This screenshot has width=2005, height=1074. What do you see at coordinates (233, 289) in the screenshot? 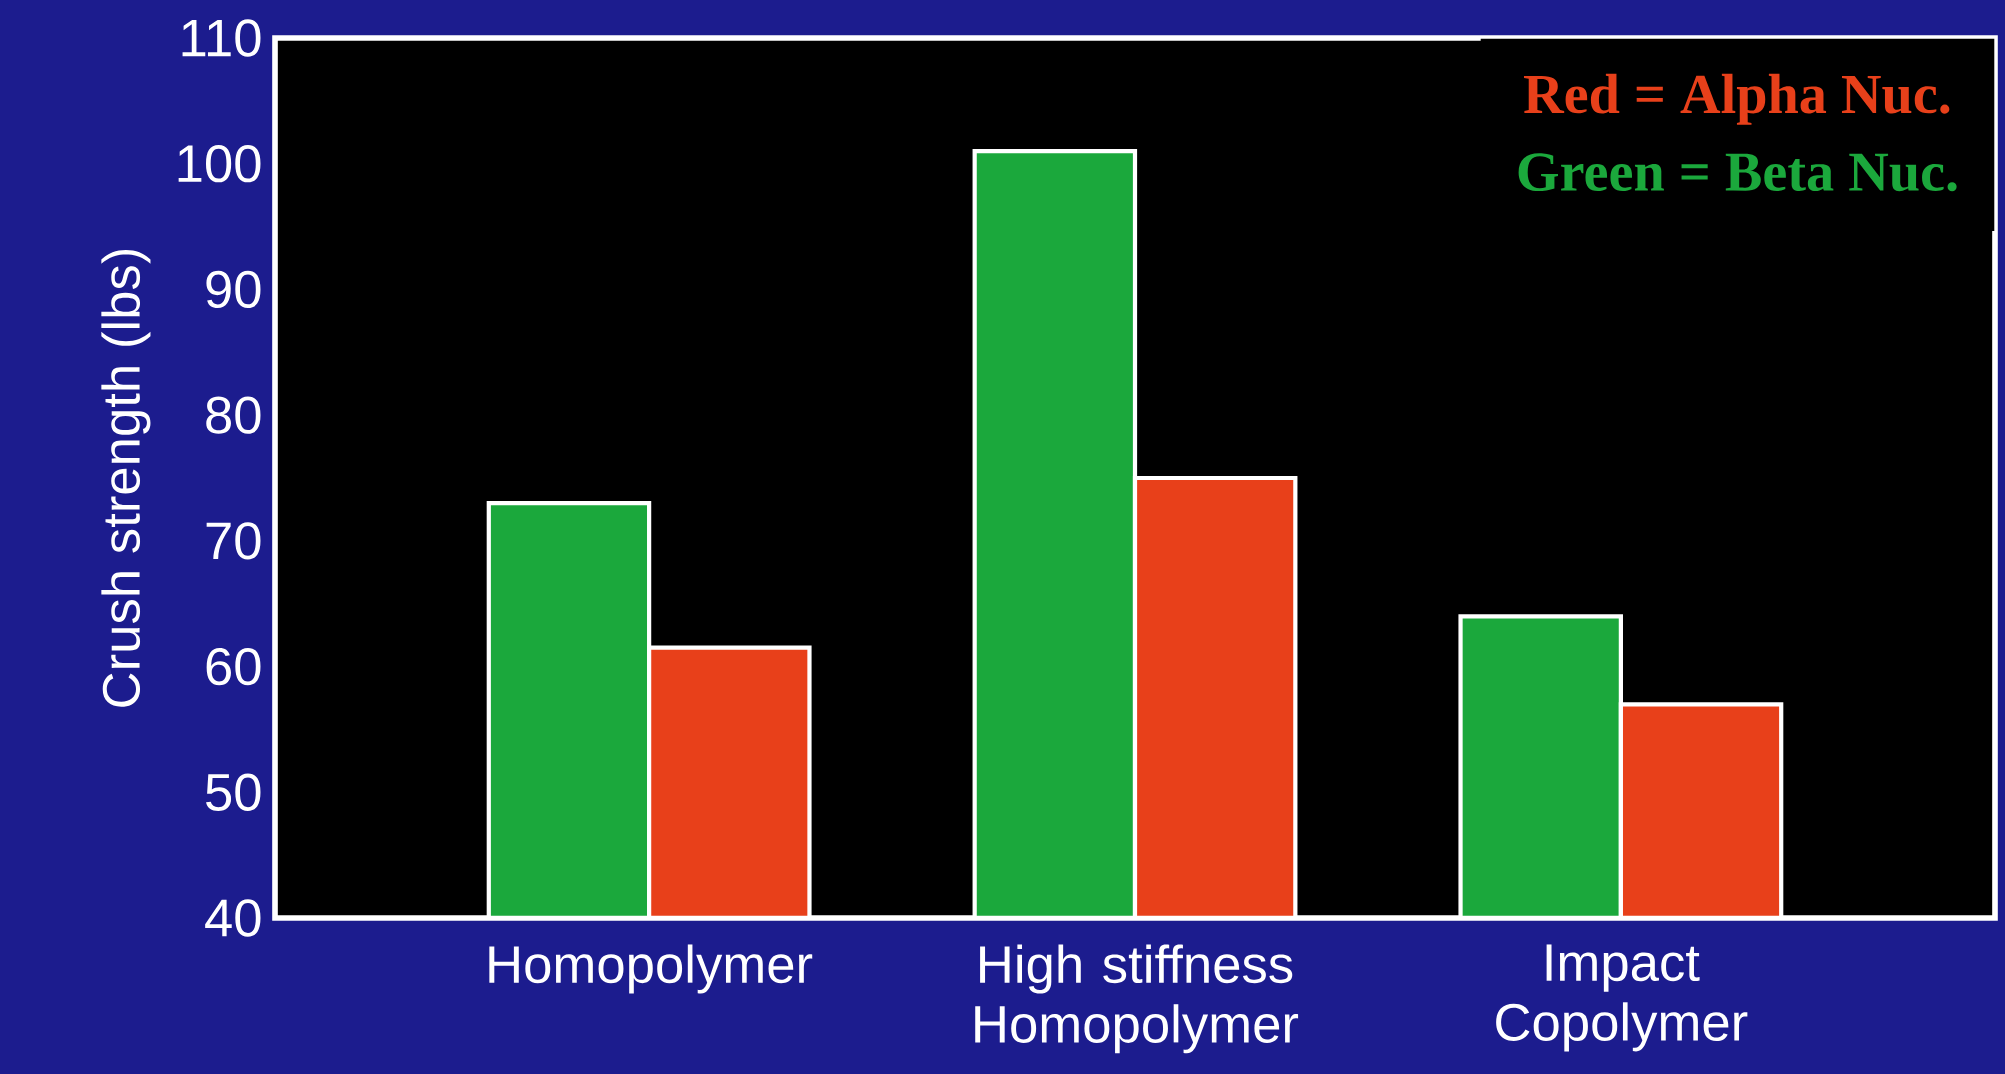
I see `y-tick-label: 90` at bounding box center [233, 289].